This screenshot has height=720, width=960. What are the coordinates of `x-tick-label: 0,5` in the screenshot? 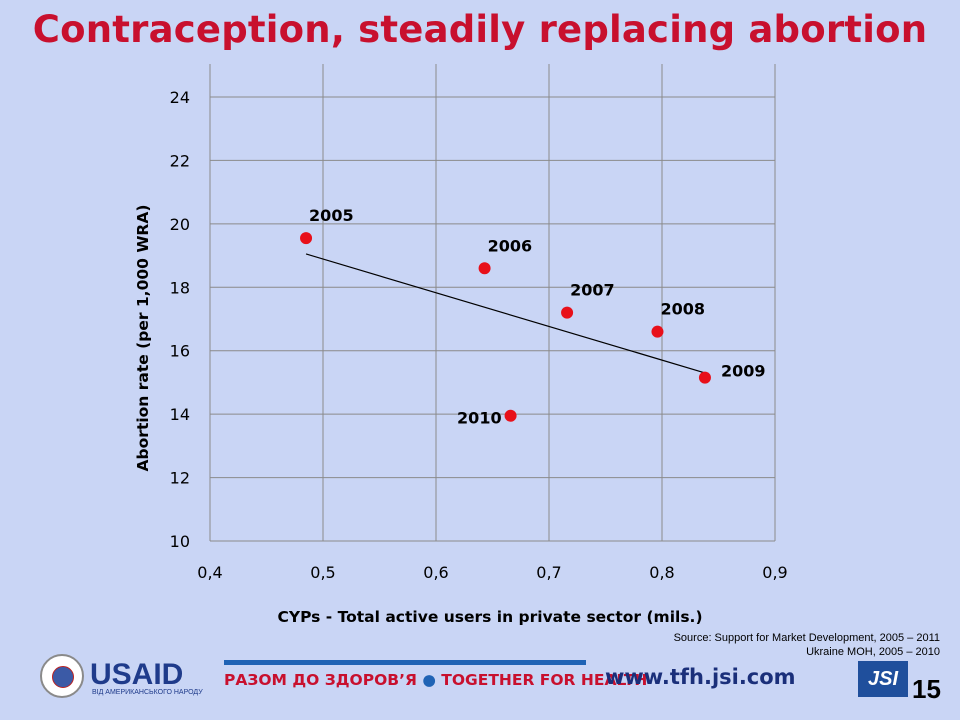 It's located at (322, 572).